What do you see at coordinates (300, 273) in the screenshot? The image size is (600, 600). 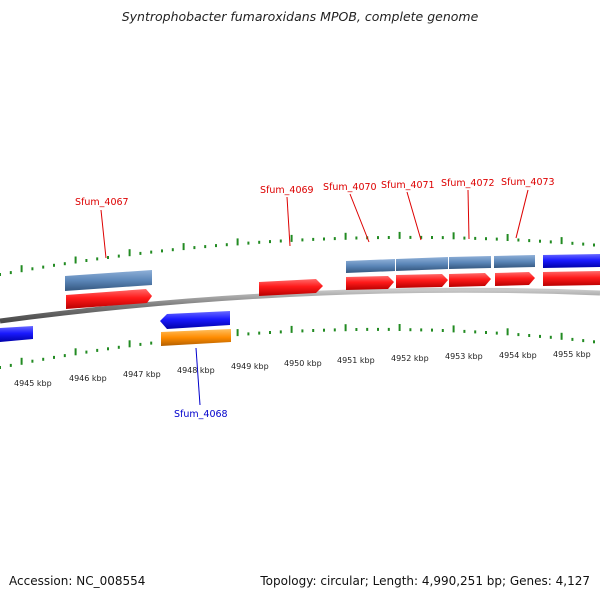 I see `forward-gene-track` at bounding box center [300, 273].